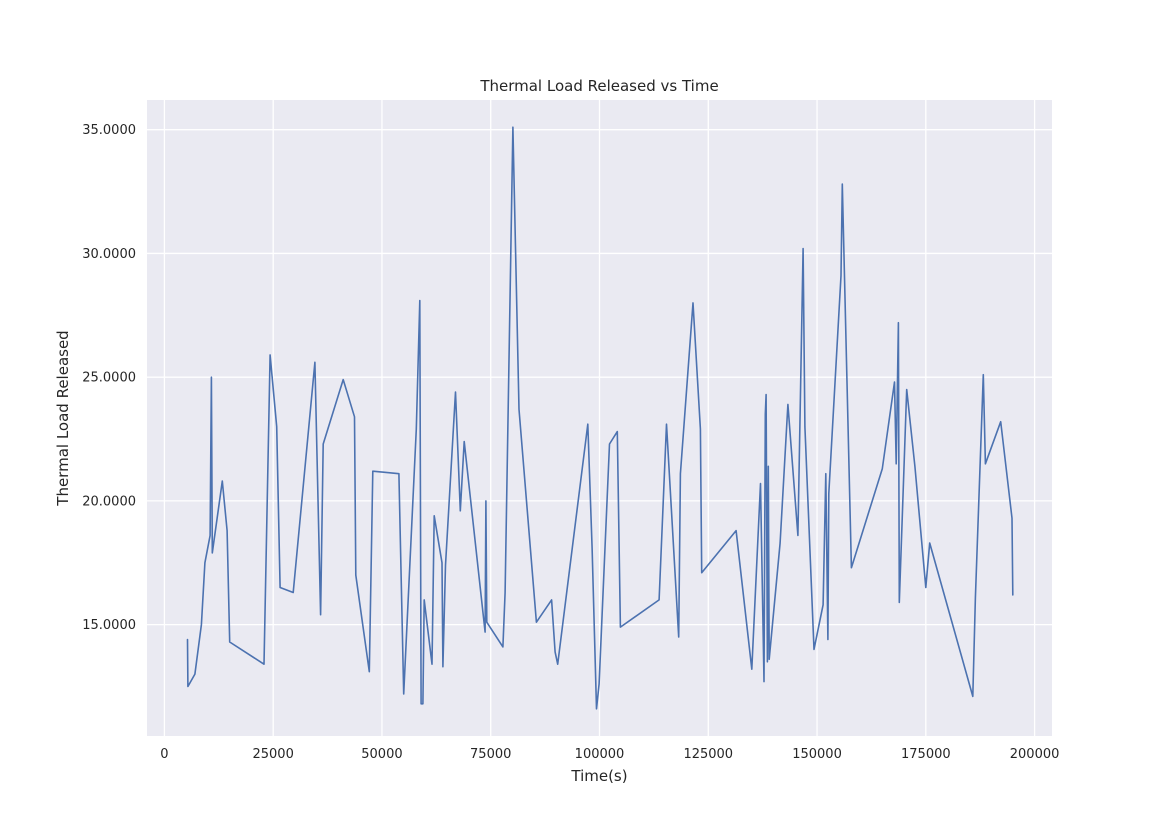 The width and height of the screenshot is (1170, 827). I want to click on y-axis-label: Thermal Load Released, so click(63, 418).